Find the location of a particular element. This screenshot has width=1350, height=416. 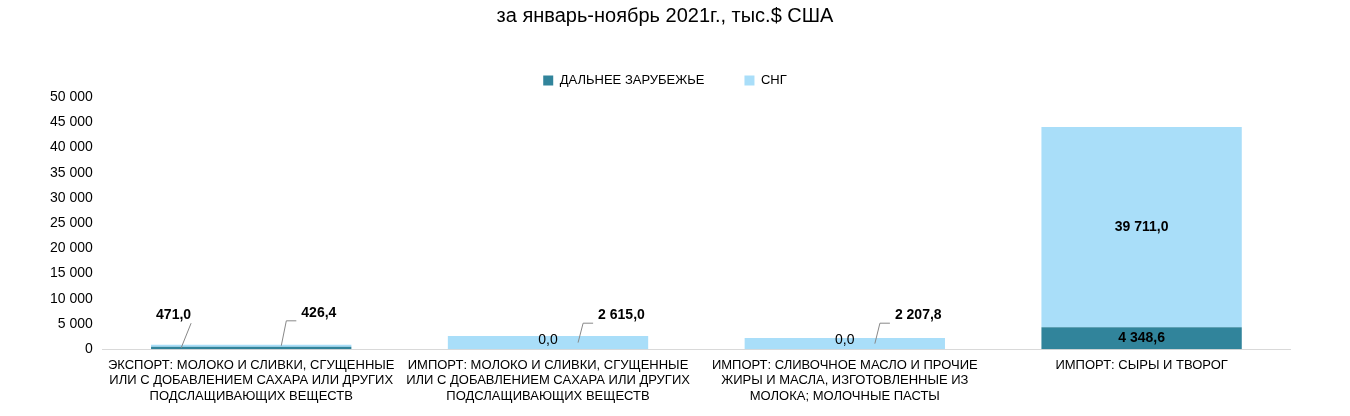

data-label: 2 207,8 is located at coordinates (918, 314).